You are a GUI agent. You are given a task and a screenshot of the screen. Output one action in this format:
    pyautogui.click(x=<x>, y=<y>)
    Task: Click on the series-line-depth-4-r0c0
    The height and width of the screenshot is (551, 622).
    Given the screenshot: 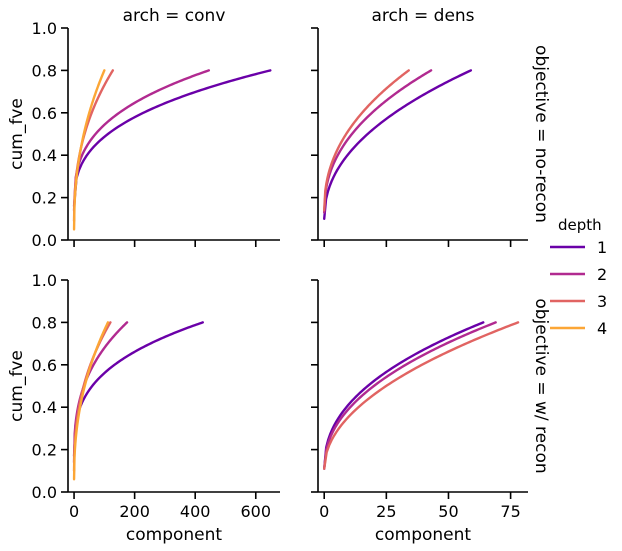 What is the action you would take?
    pyautogui.click(x=89, y=150)
    